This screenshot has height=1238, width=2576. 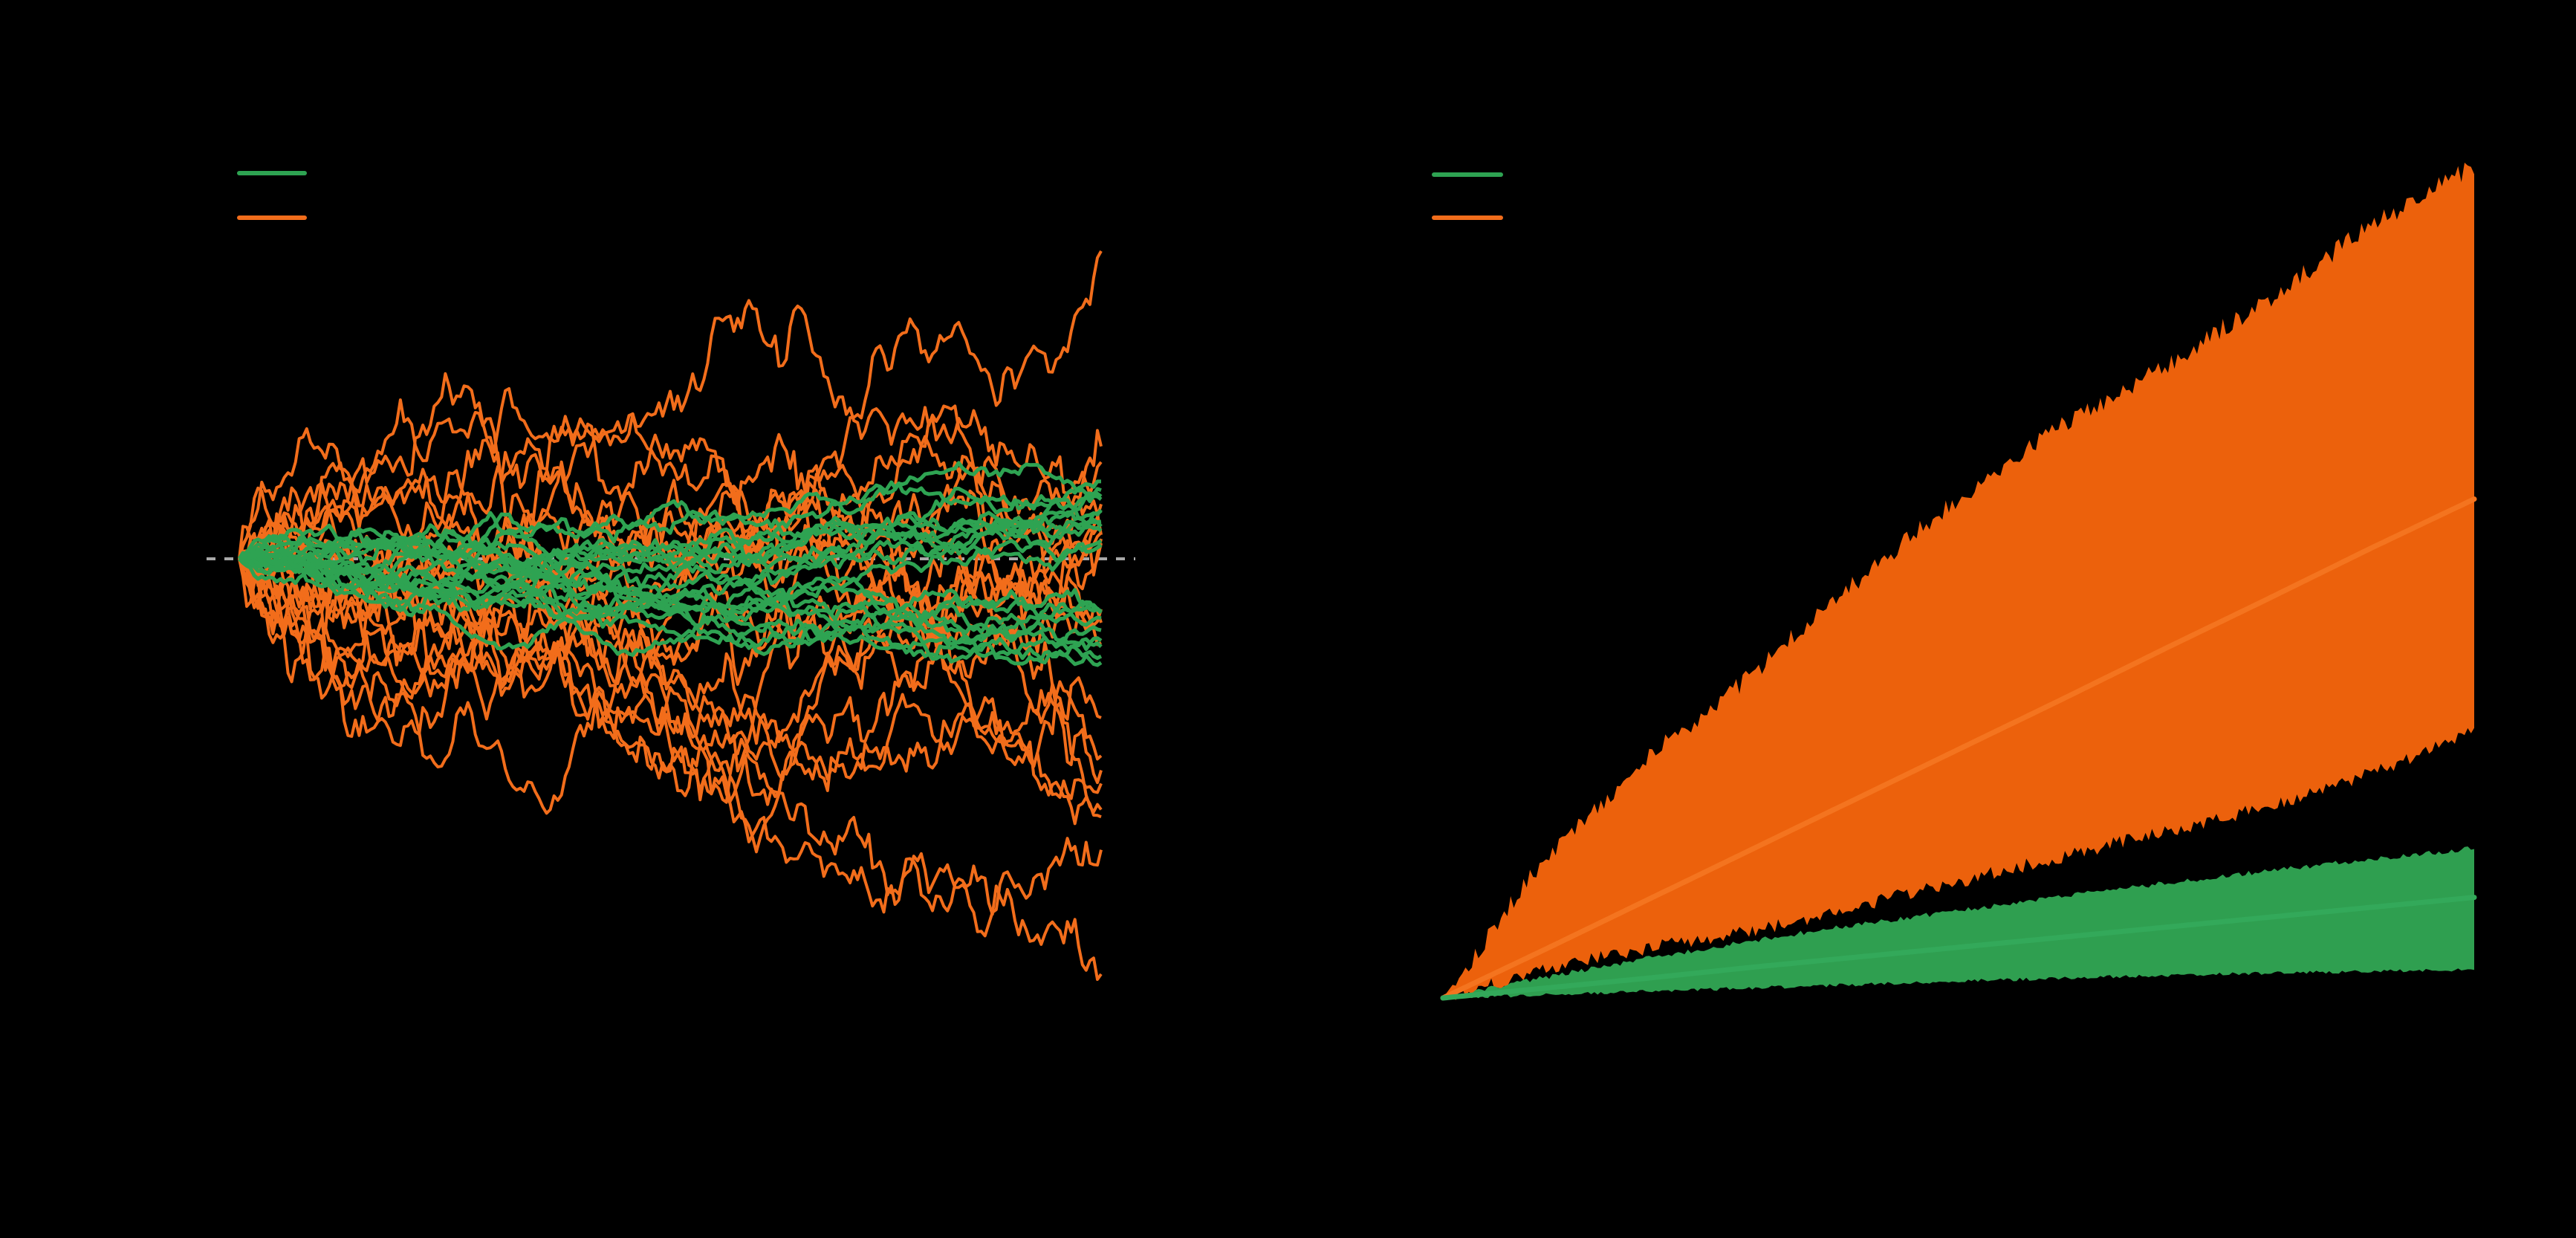 I want to click on green-confidence-band, so click(x=1958, y=922).